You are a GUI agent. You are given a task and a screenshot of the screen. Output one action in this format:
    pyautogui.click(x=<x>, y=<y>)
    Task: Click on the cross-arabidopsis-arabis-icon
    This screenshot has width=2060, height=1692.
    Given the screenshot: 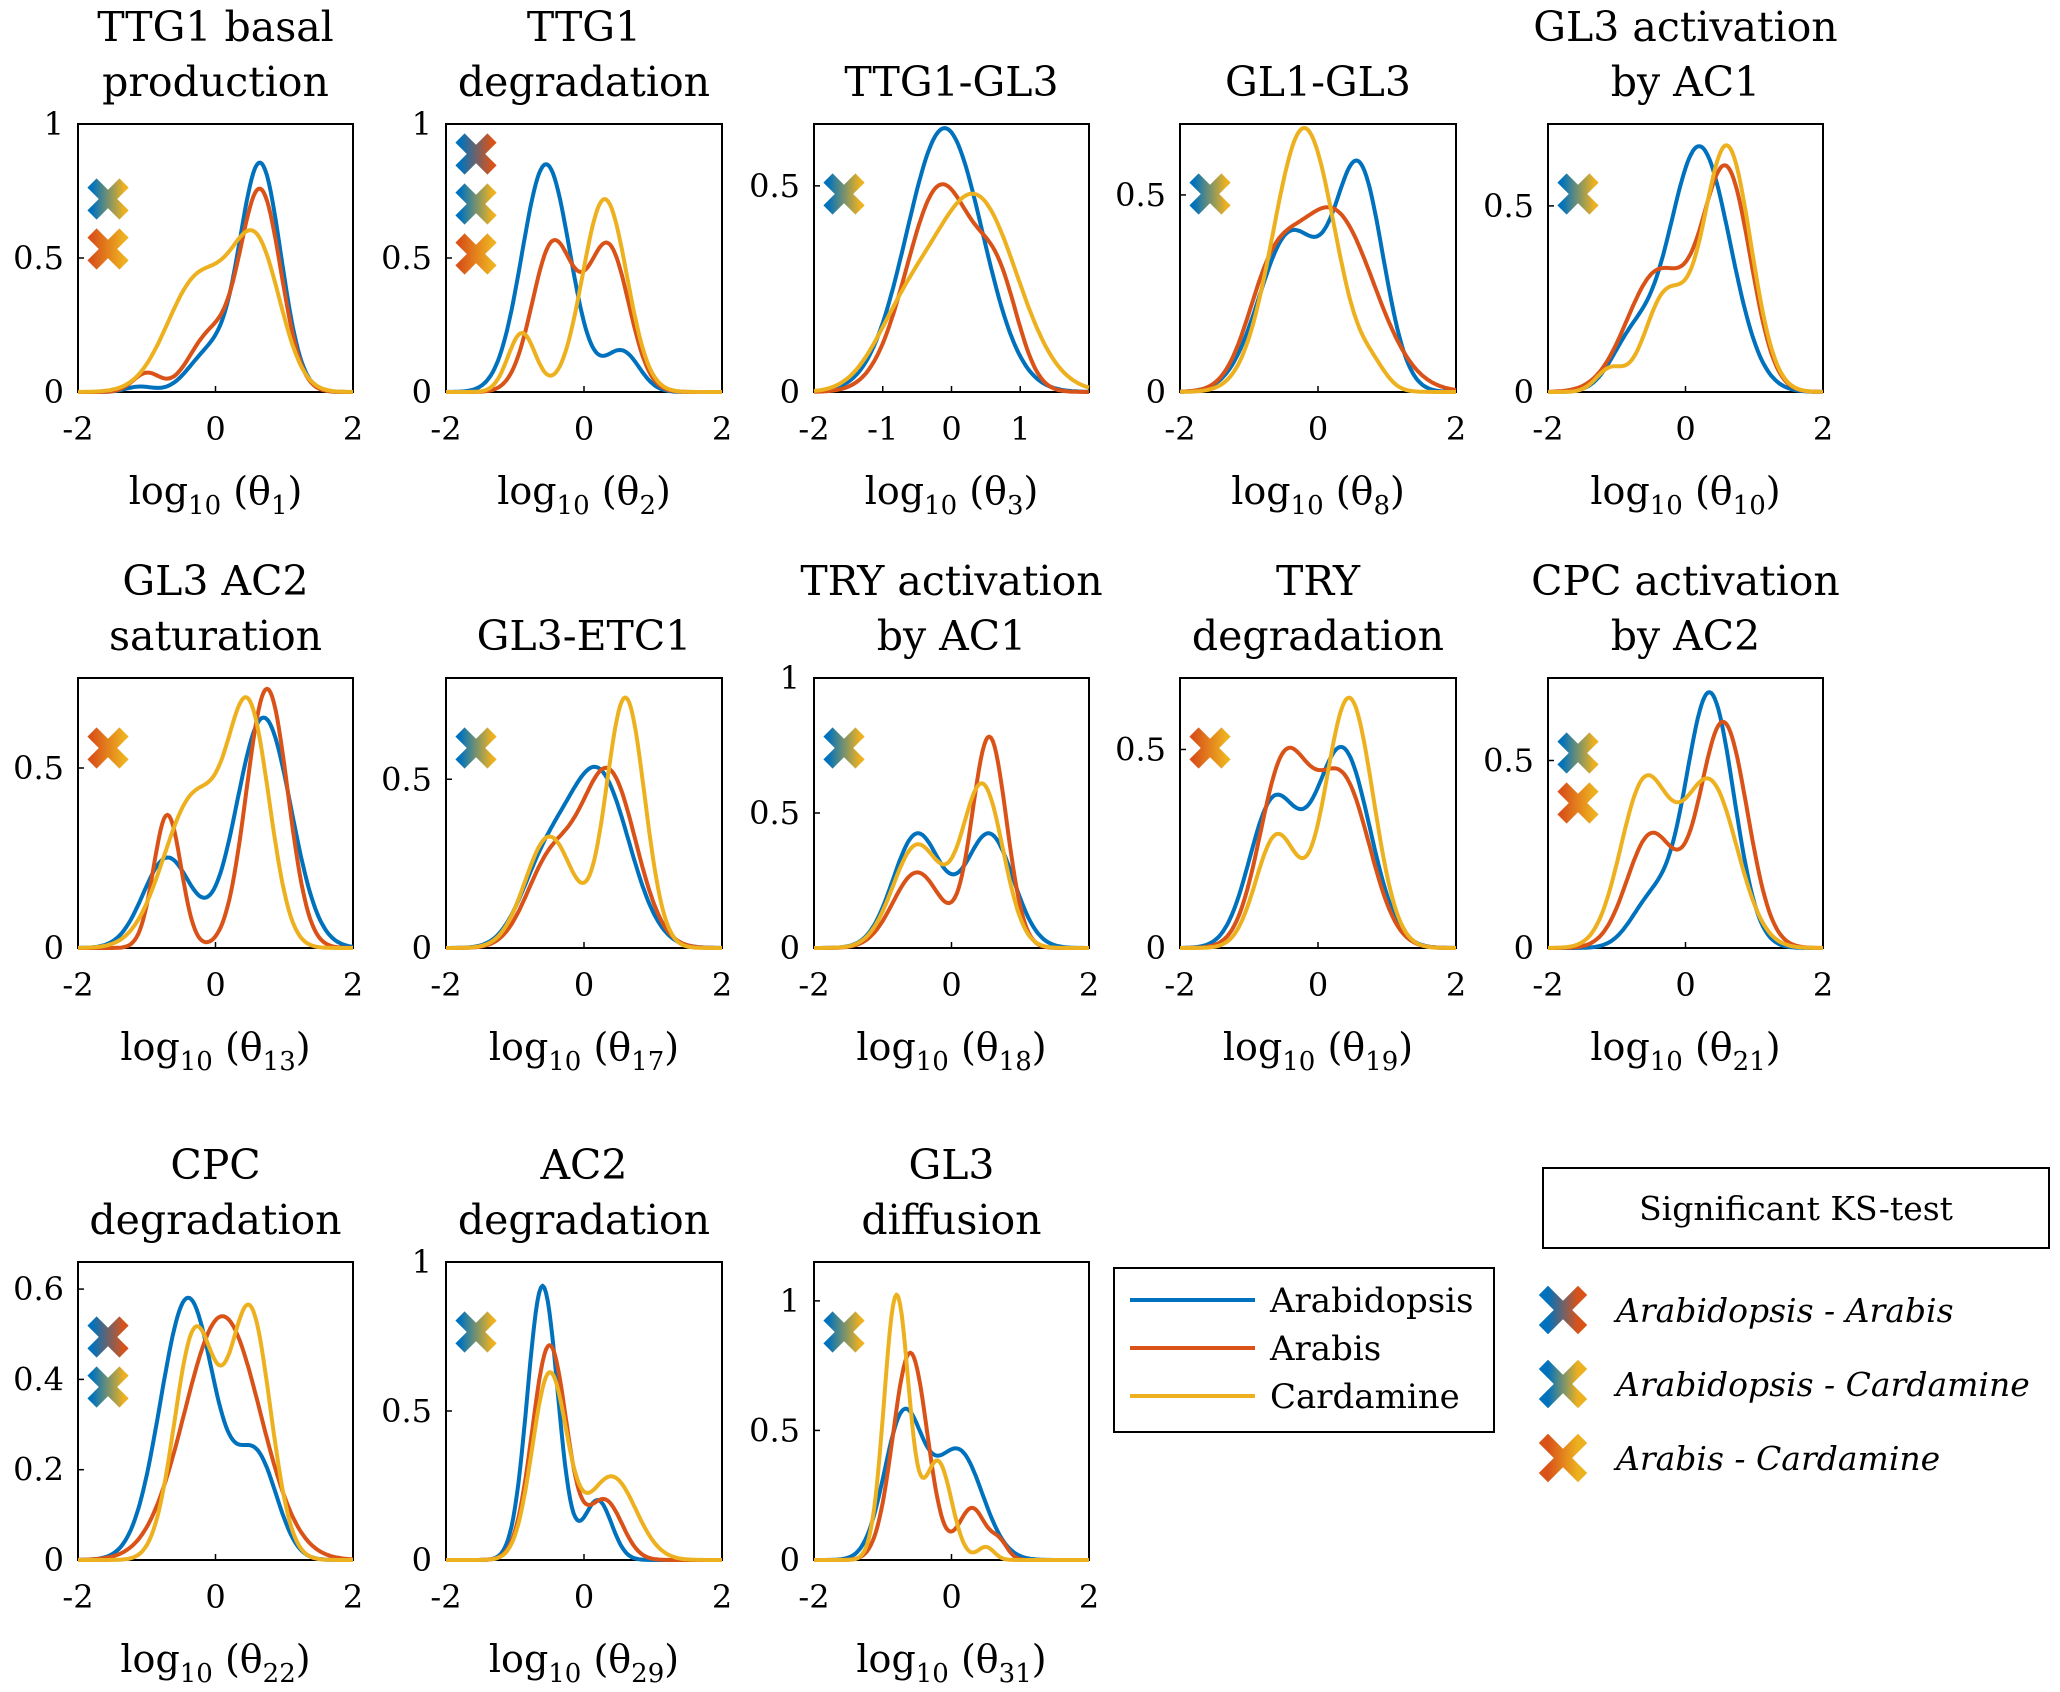 What is the action you would take?
    pyautogui.click(x=1563, y=1310)
    